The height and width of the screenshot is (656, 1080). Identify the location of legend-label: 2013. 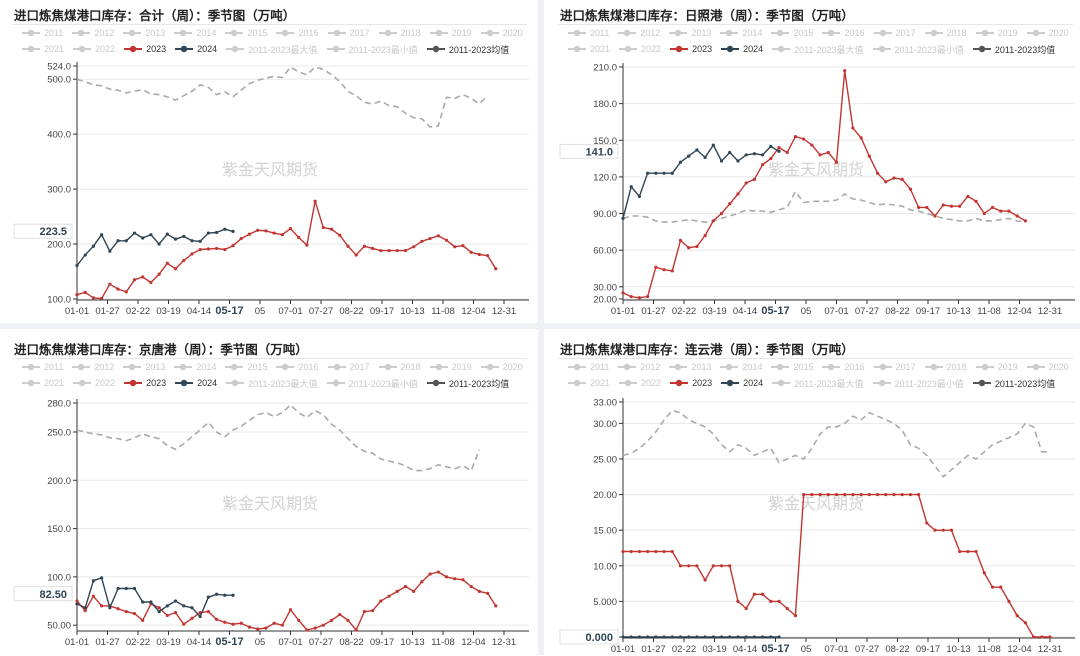
(701, 33).